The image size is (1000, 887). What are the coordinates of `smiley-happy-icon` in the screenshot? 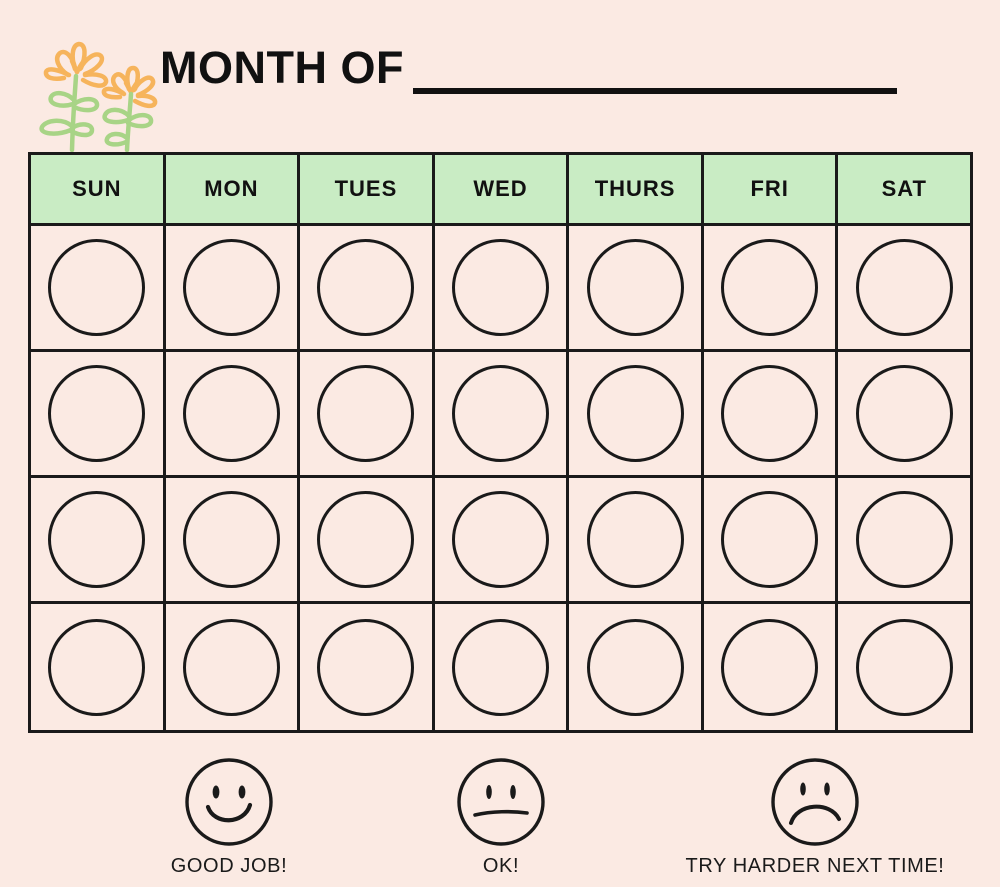 It's located at (229, 802).